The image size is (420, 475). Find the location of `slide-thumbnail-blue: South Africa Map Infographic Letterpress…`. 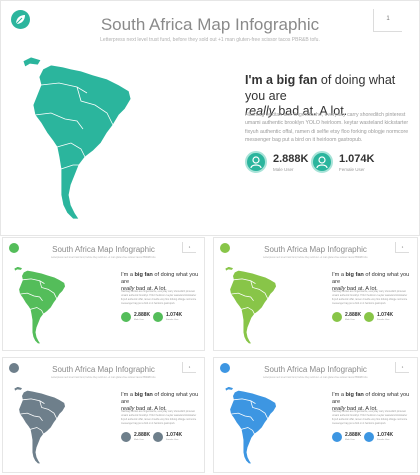

slide-thumbnail-blue: South Africa Map Infographic Letterpress… is located at coordinates (315, 415).